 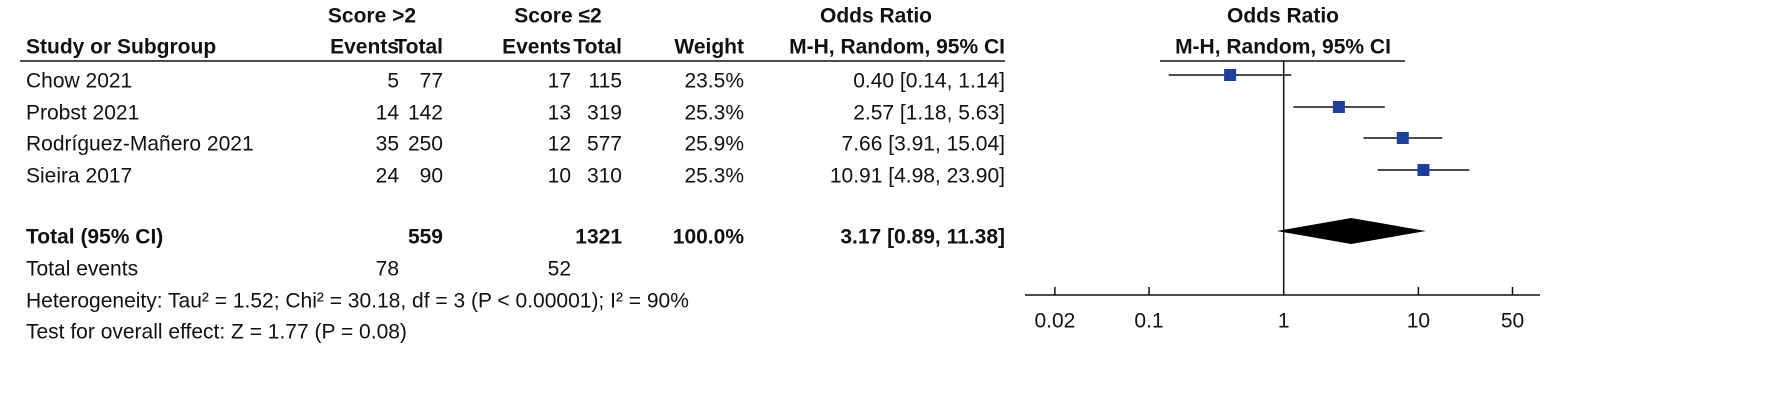 I want to click on cell-text: 14, so click(x=388, y=113).